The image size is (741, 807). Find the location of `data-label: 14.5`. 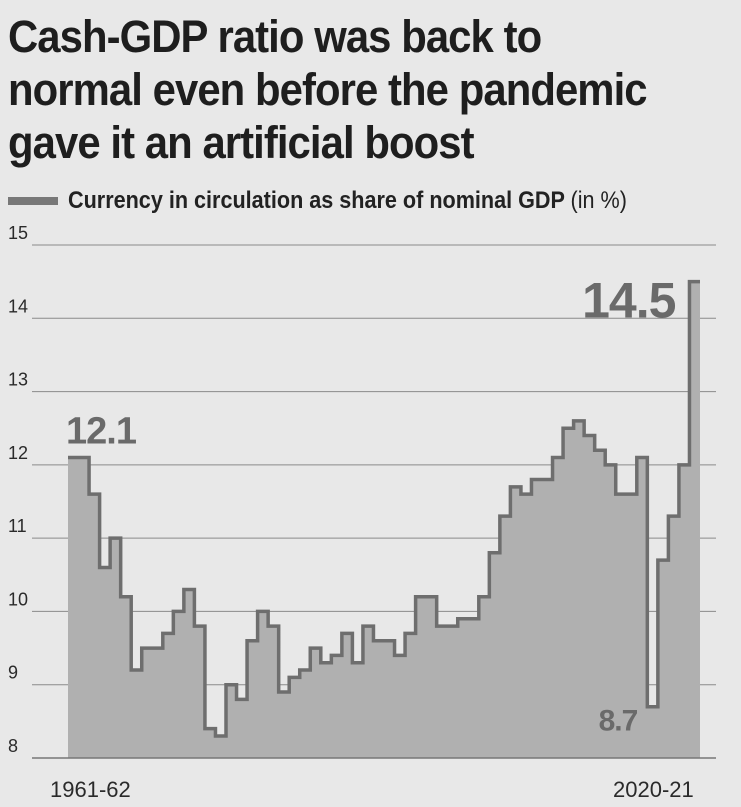

data-label: 14.5 is located at coordinates (629, 301).